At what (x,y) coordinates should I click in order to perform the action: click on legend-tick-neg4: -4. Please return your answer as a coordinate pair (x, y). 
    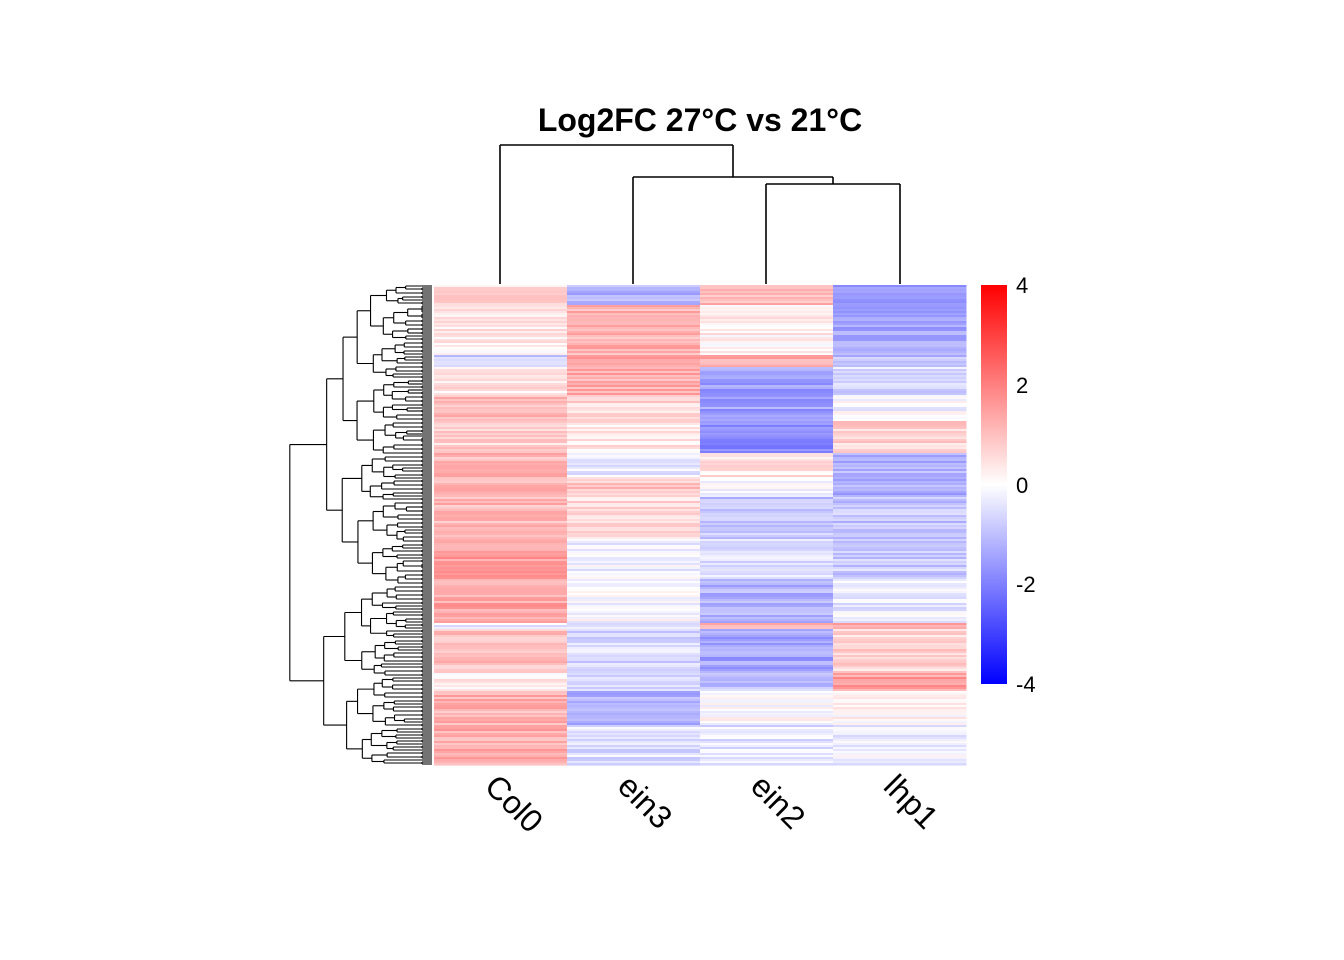
    Looking at the image, I should click on (1026, 684).